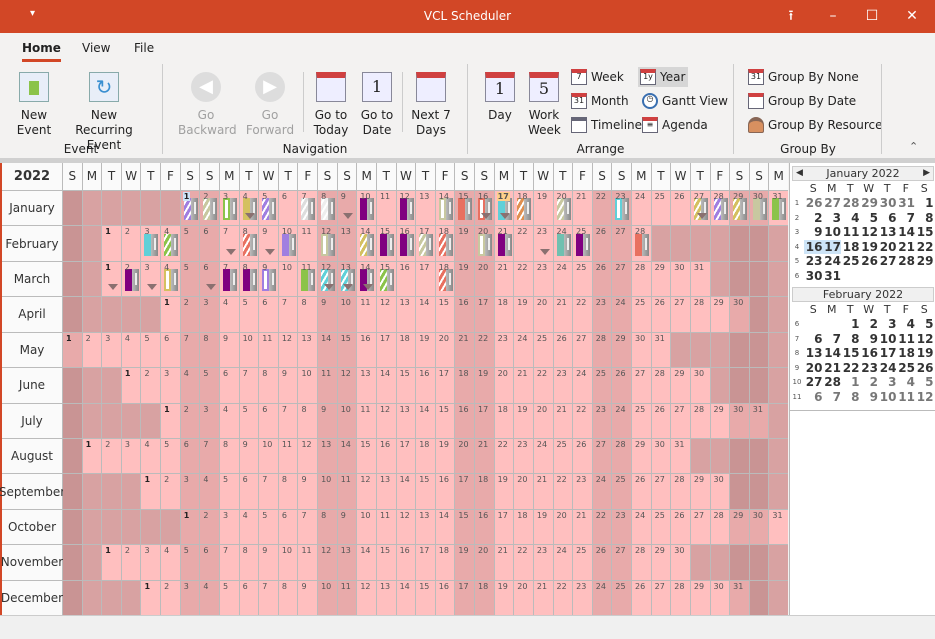  I want to click on day-cell: 3, so click(170, 385).